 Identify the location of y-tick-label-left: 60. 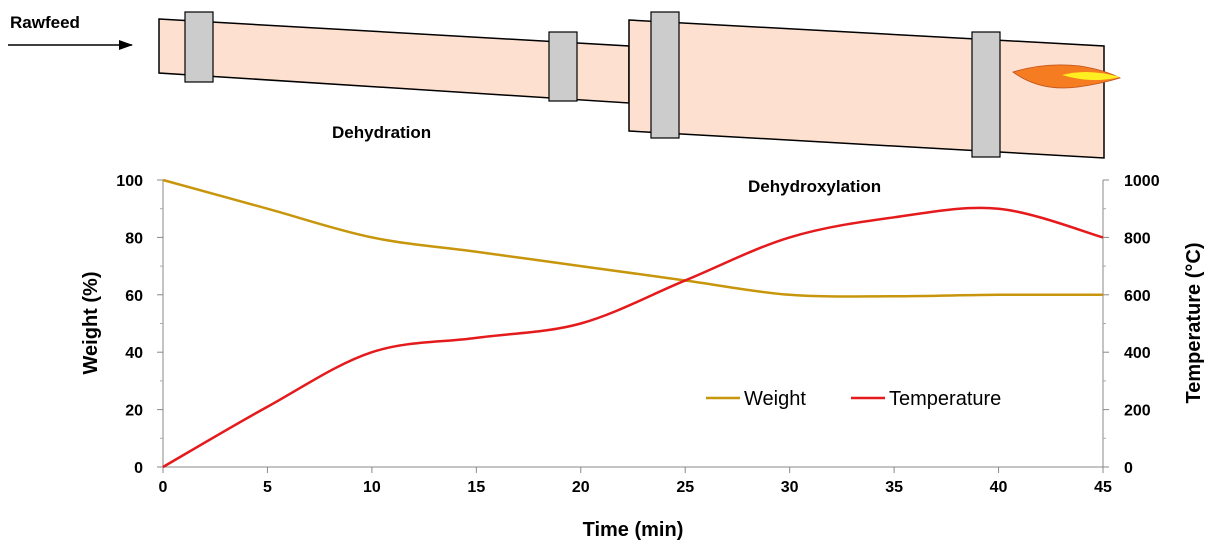
(134, 296).